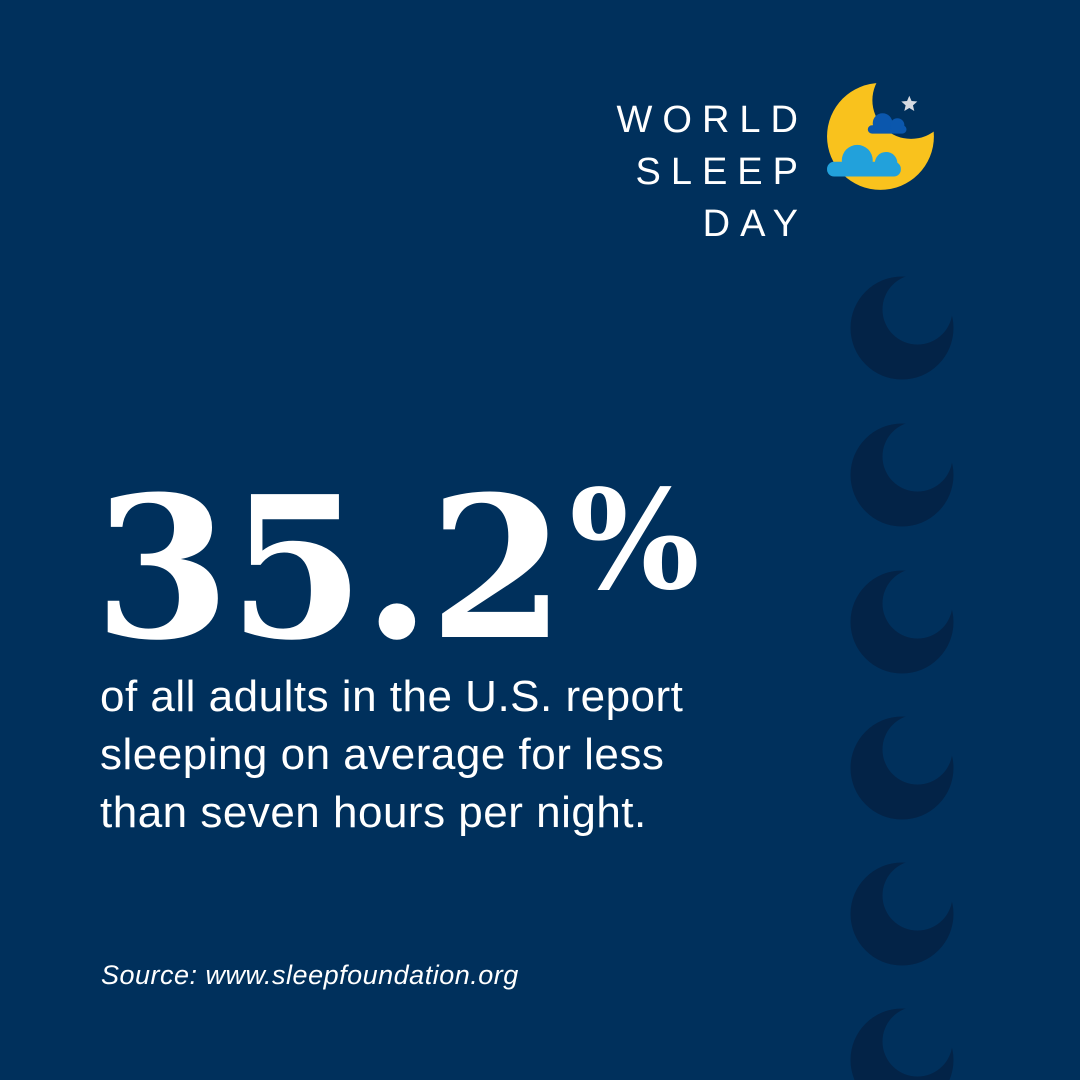 The height and width of the screenshot is (1080, 1080). What do you see at coordinates (909, 103) in the screenshot?
I see `star-icon` at bounding box center [909, 103].